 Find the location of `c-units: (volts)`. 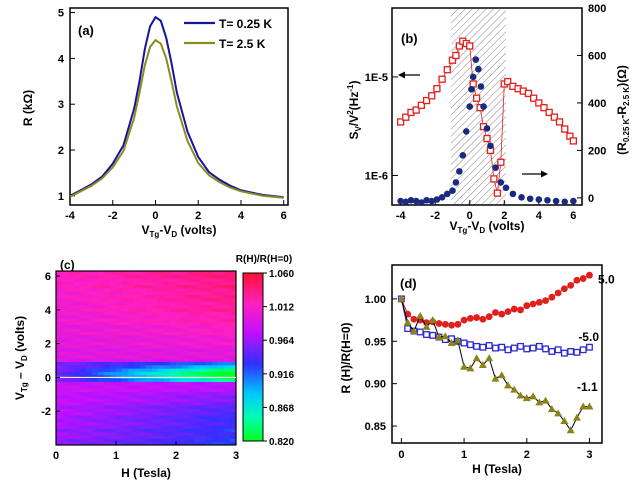

c-units: (volts) is located at coordinates (20, 335).